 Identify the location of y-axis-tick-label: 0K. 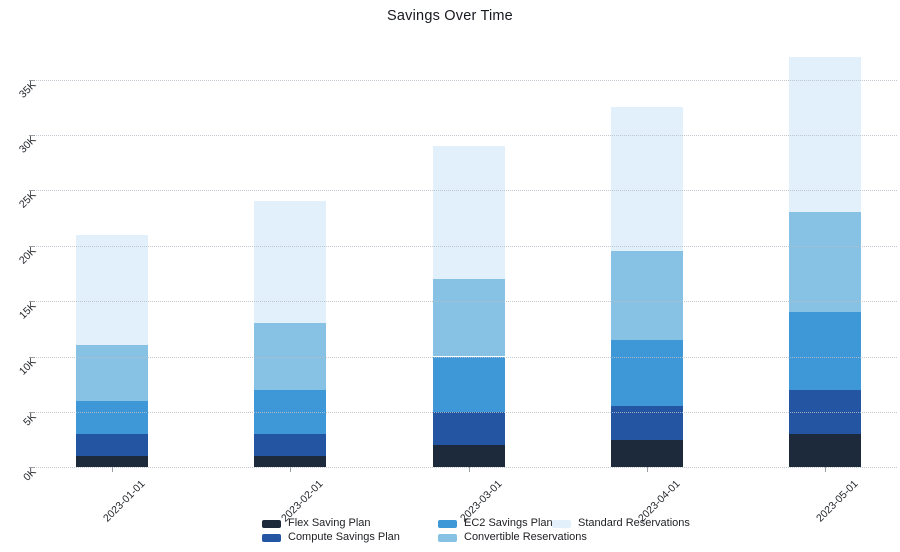
(30, 475).